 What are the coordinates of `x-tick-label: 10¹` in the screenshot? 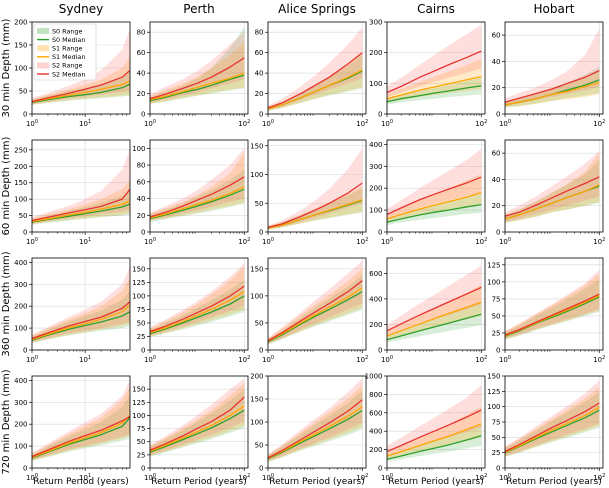 It's located at (85, 477).